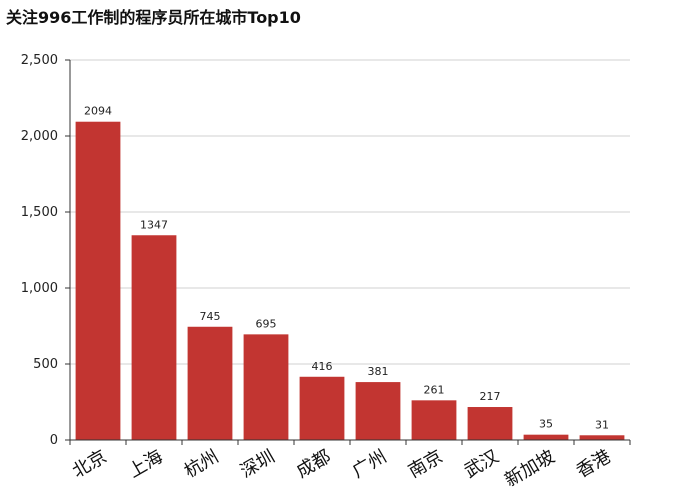 The width and height of the screenshot is (700, 500). What do you see at coordinates (39, 60) in the screenshot?
I see `y-tick-label: 2,500` at bounding box center [39, 60].